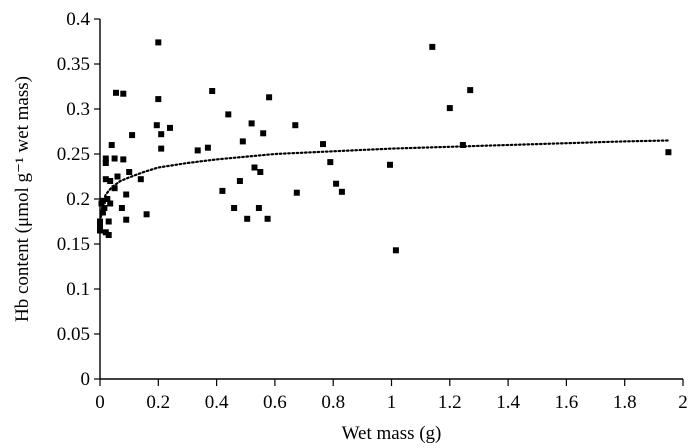 The width and height of the screenshot is (697, 448). What do you see at coordinates (158, 402) in the screenshot?
I see `x-tick-label: 0.2` at bounding box center [158, 402].